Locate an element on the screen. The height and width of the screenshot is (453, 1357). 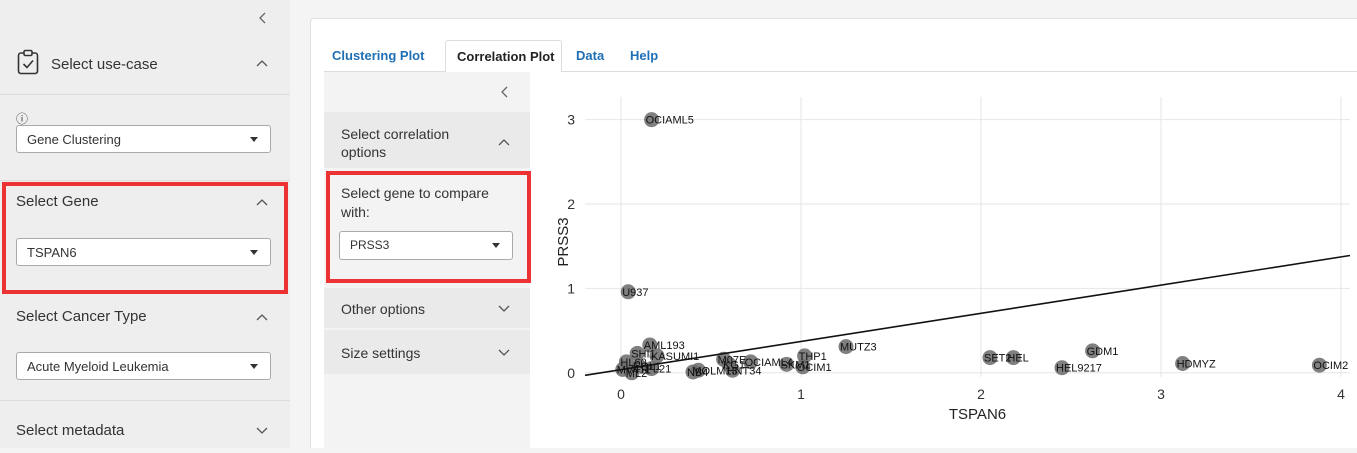
data-point-label: KG1 is located at coordinates (734, 365).